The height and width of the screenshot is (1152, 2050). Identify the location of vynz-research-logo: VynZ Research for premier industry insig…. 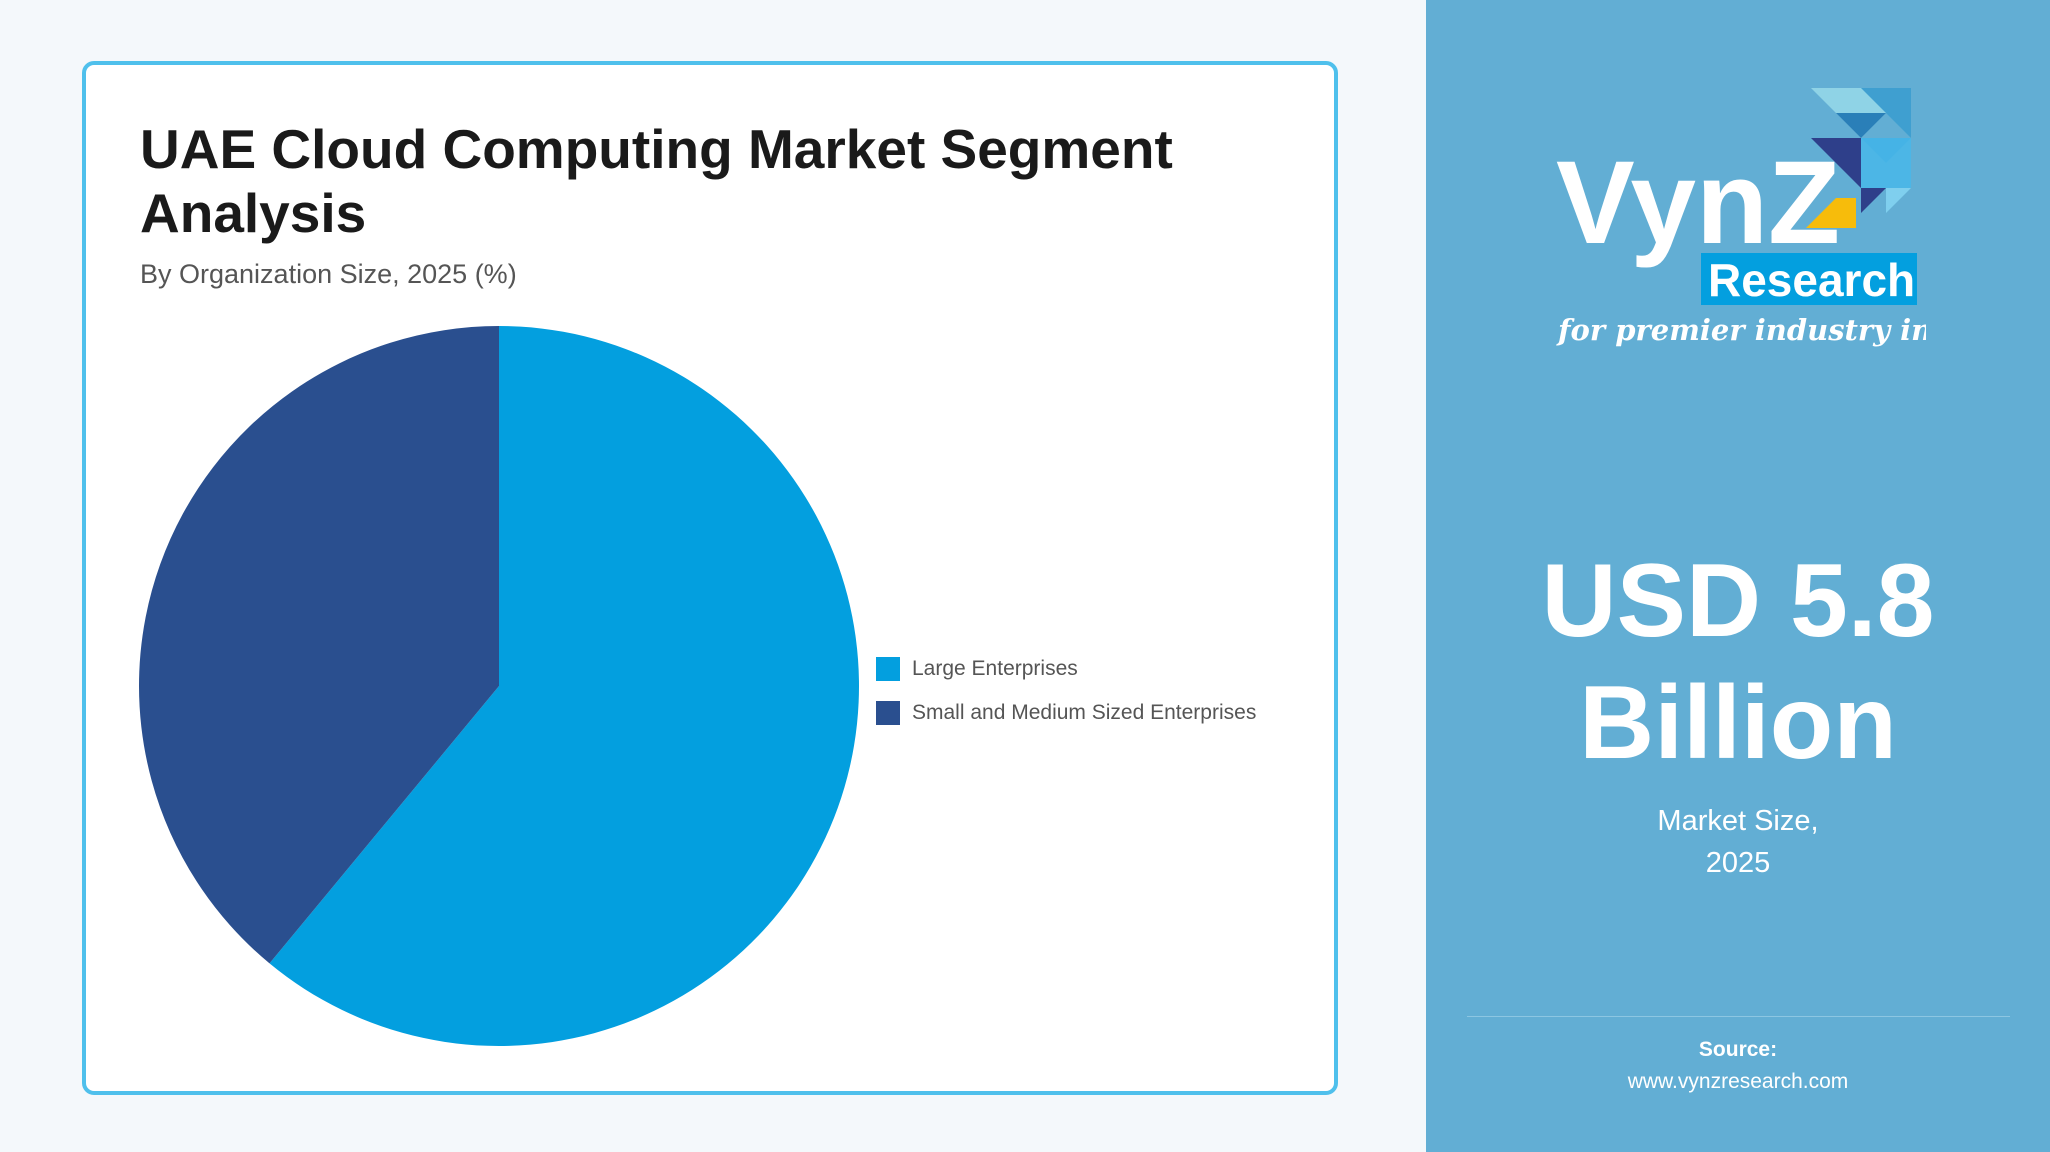
(1741, 217).